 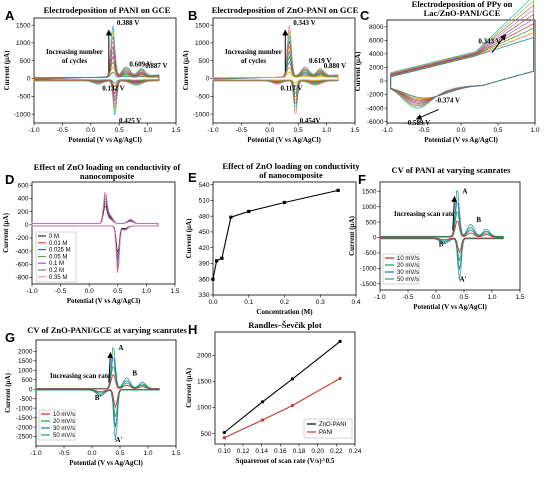 I want to click on x-tick-label: 0.3, so click(x=320, y=302).